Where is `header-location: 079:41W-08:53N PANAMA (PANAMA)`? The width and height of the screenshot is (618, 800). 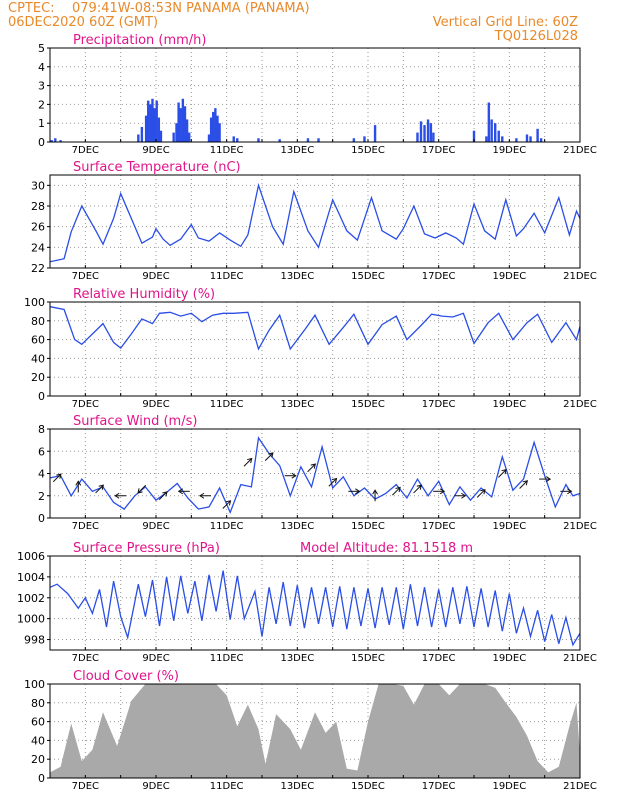 header-location: 079:41W-08:53N PANAMA (PANAMA) is located at coordinates (191, 8).